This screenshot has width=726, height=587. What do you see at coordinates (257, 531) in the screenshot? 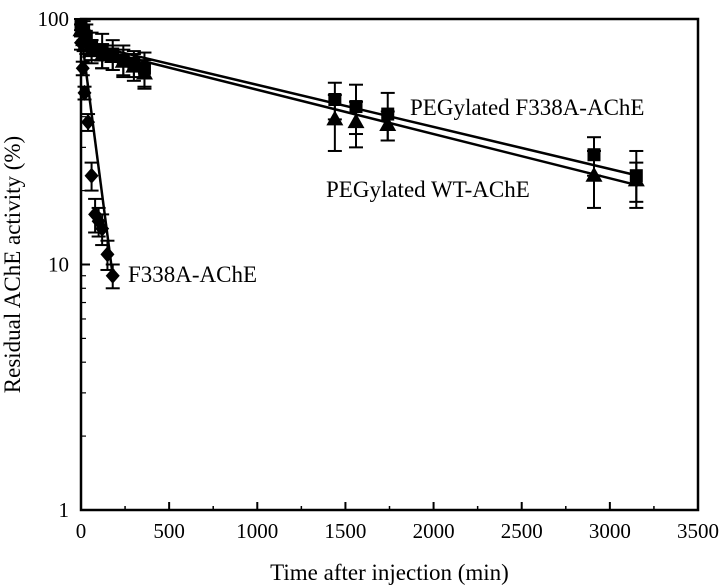
I see `x-tick-label: 1000` at bounding box center [257, 531].